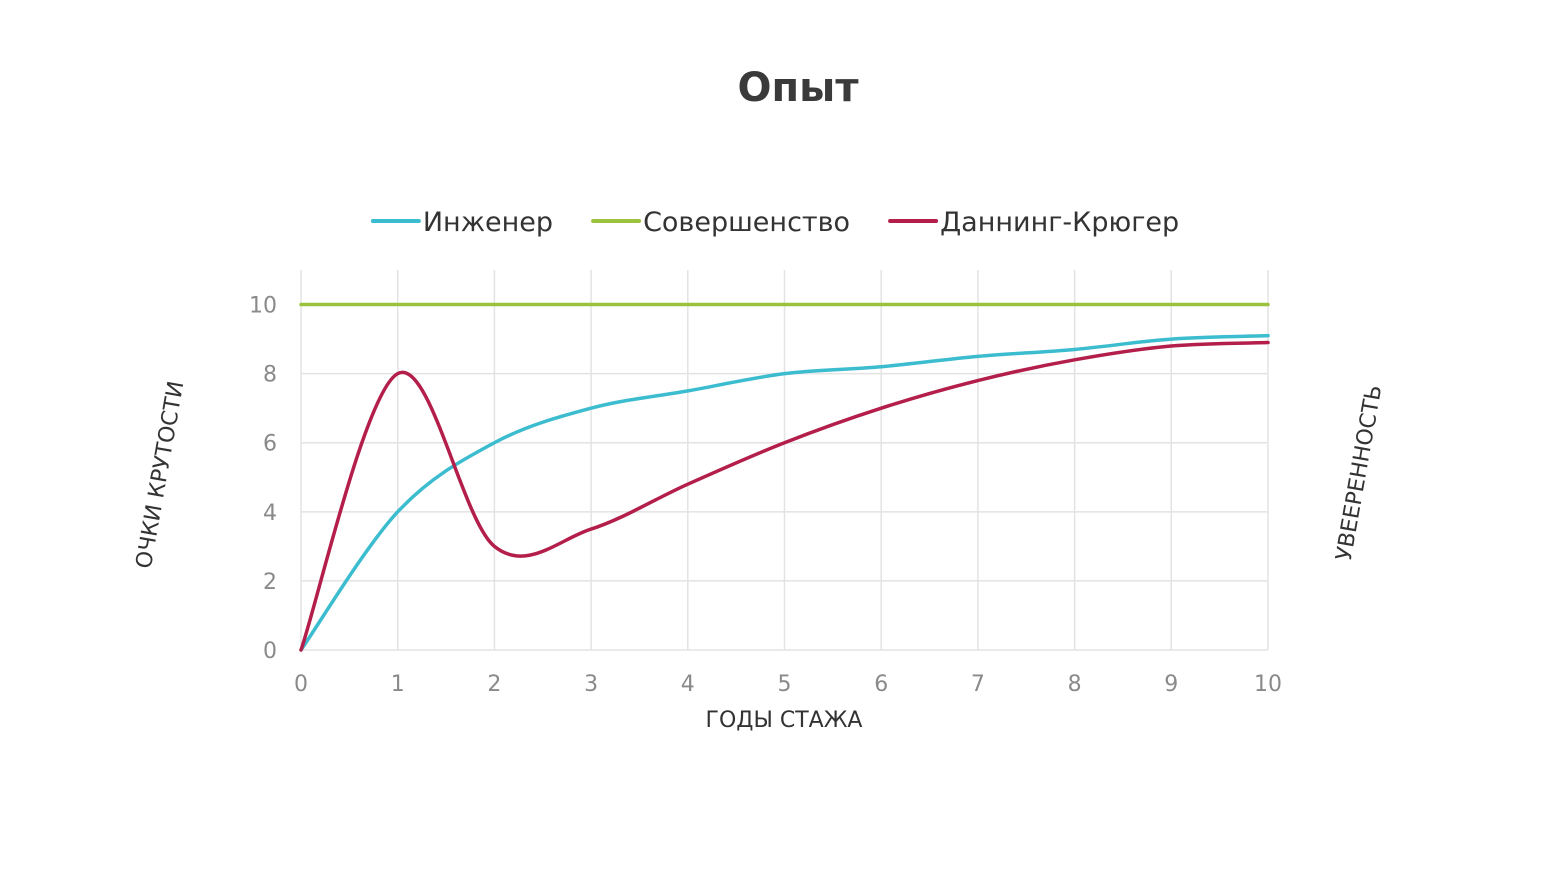 The width and height of the screenshot is (1560, 877). Describe the element at coordinates (301, 684) in the screenshot. I see `x-tick-label: 0` at that location.